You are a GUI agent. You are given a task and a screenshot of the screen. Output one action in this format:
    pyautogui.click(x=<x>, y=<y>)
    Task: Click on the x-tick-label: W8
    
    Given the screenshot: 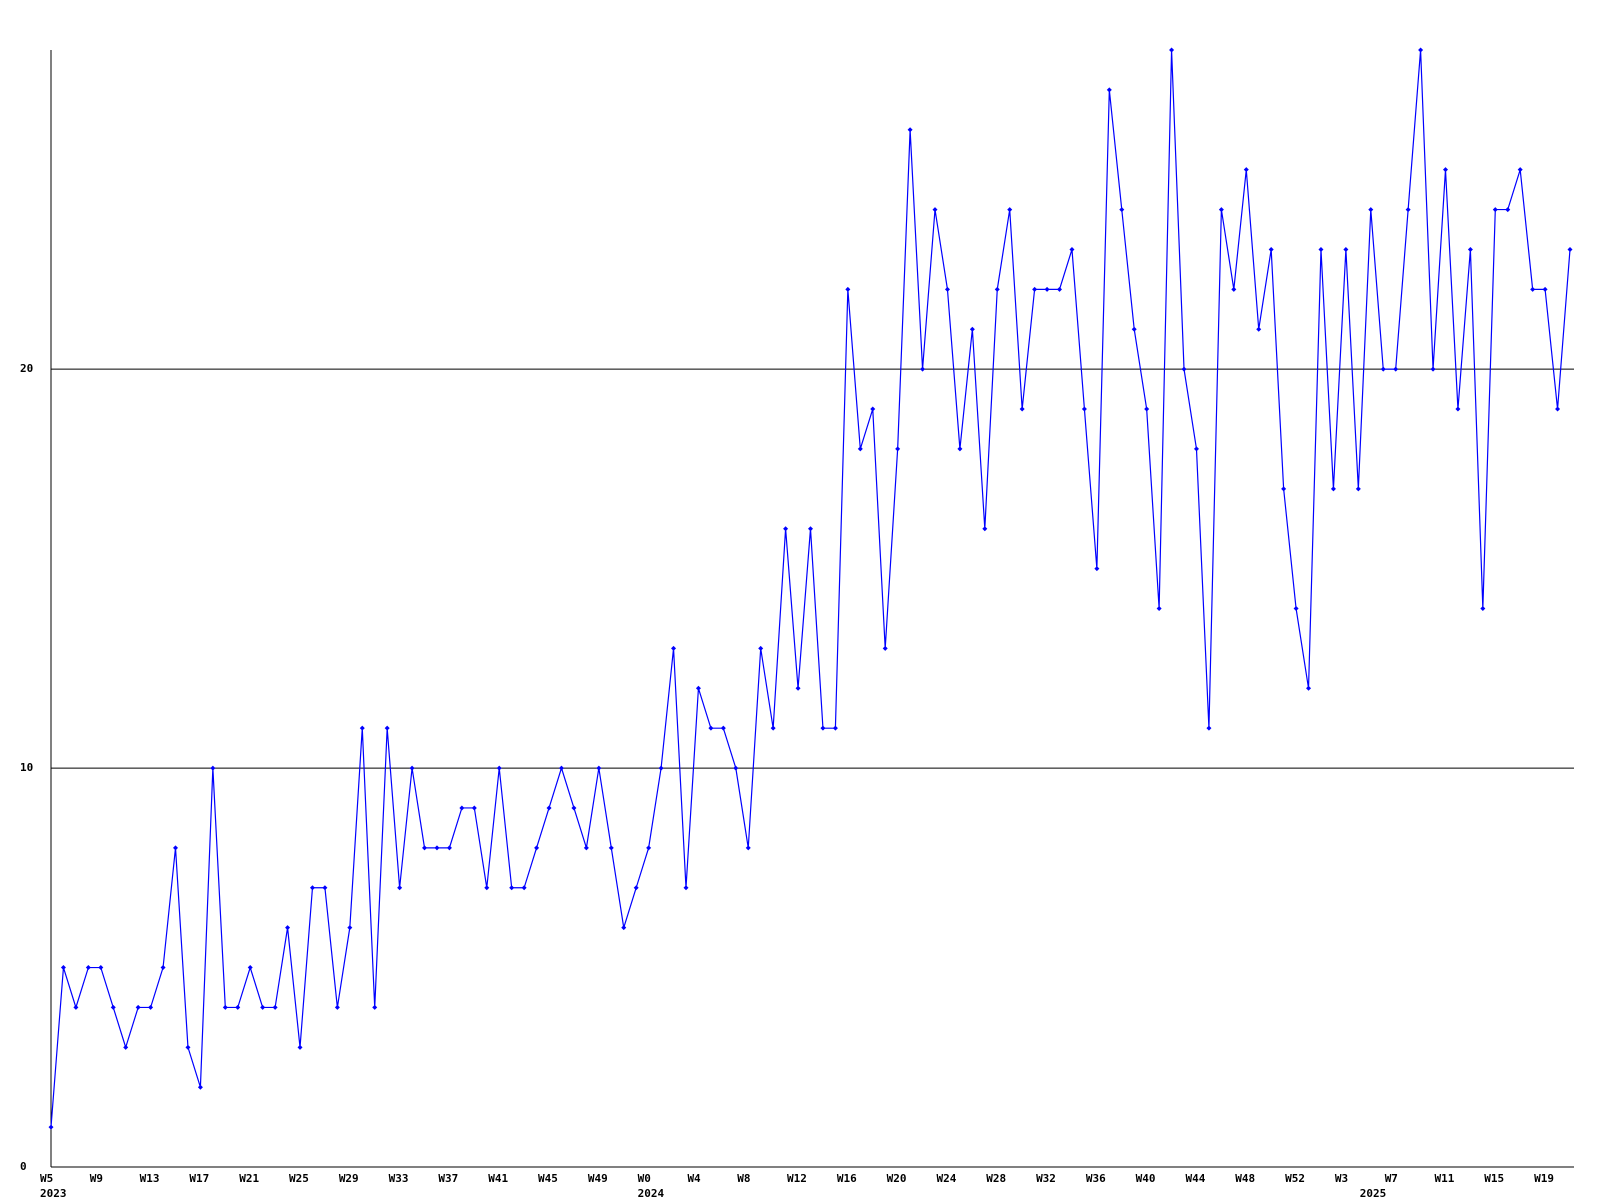 What is the action you would take?
    pyautogui.click(x=743, y=1178)
    